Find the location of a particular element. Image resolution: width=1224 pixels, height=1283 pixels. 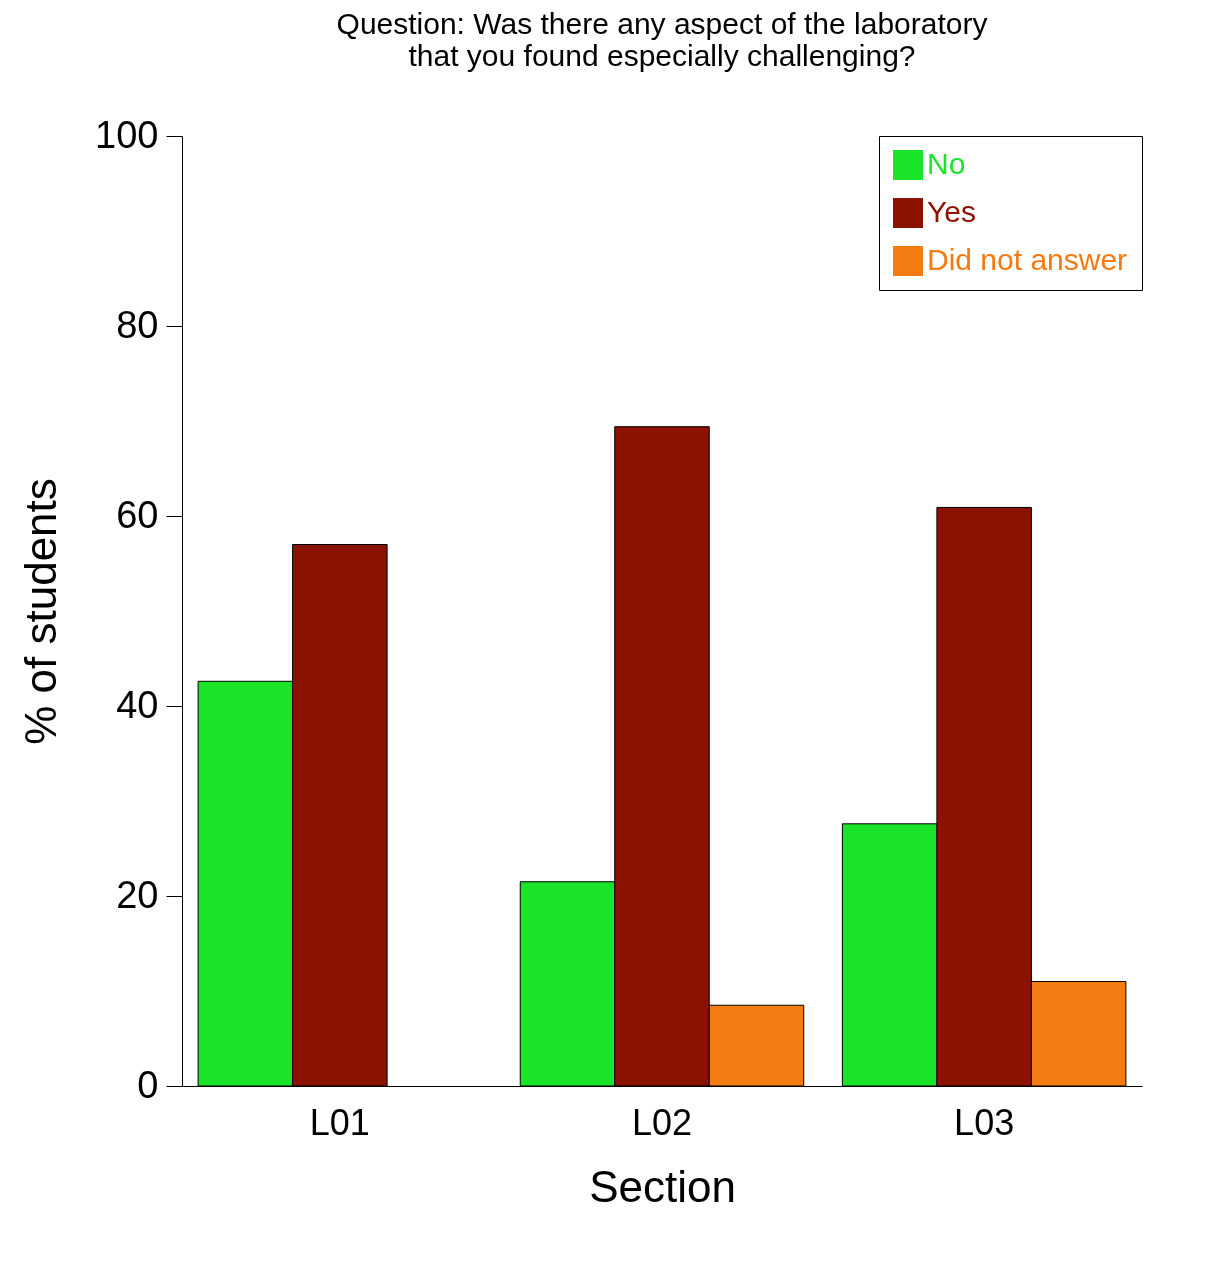

legend-label: Did not answer is located at coordinates (1027, 259).